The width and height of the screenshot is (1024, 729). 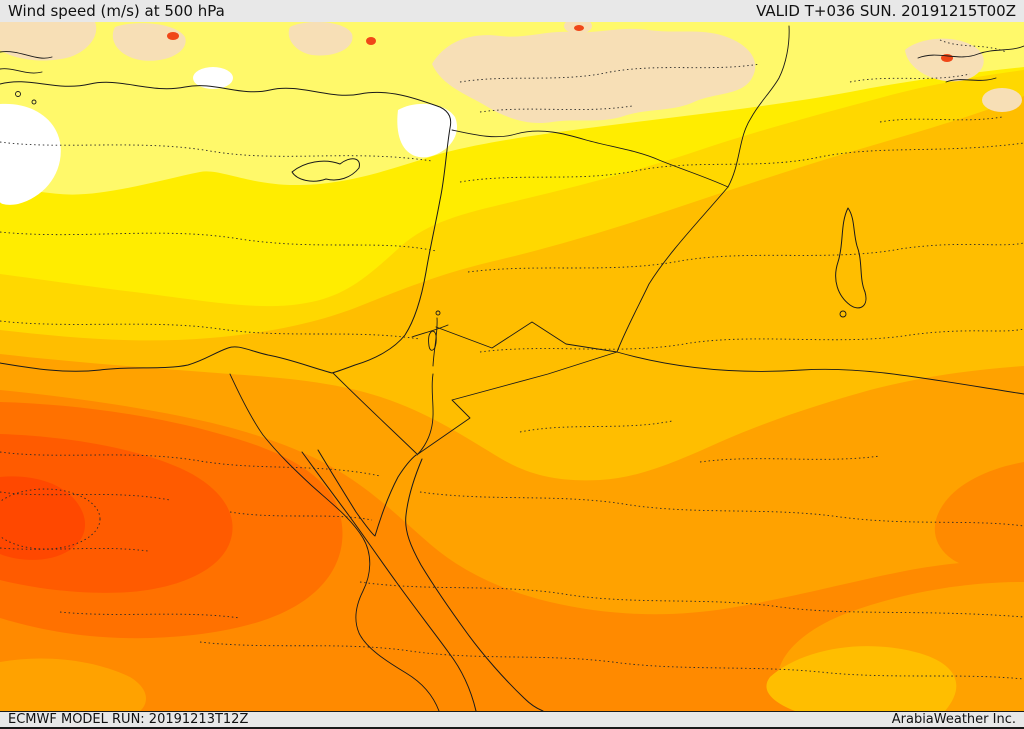 What do you see at coordinates (213, 78) in the screenshot?
I see `white-patch-small` at bounding box center [213, 78].